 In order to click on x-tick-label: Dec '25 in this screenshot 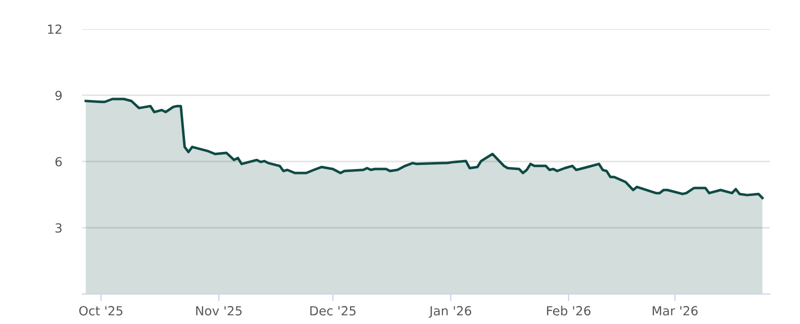, I will do `click(333, 311)`.